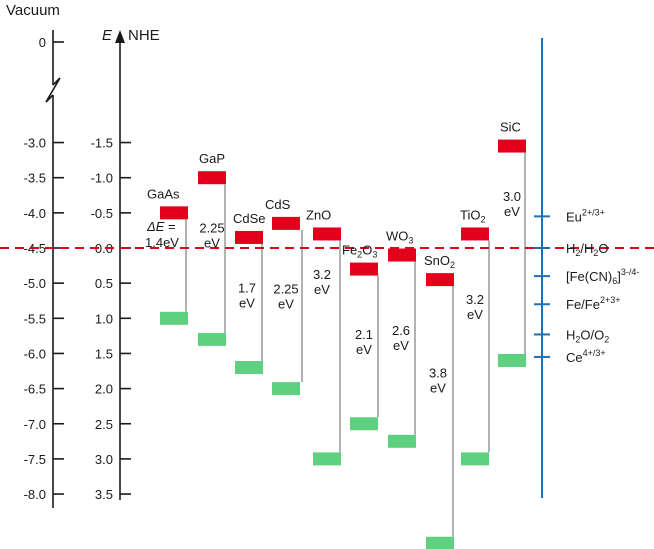 This screenshot has height=549, width=654. What do you see at coordinates (104, 283) in the screenshot?
I see `nhe-tick-label: 0.5` at bounding box center [104, 283].